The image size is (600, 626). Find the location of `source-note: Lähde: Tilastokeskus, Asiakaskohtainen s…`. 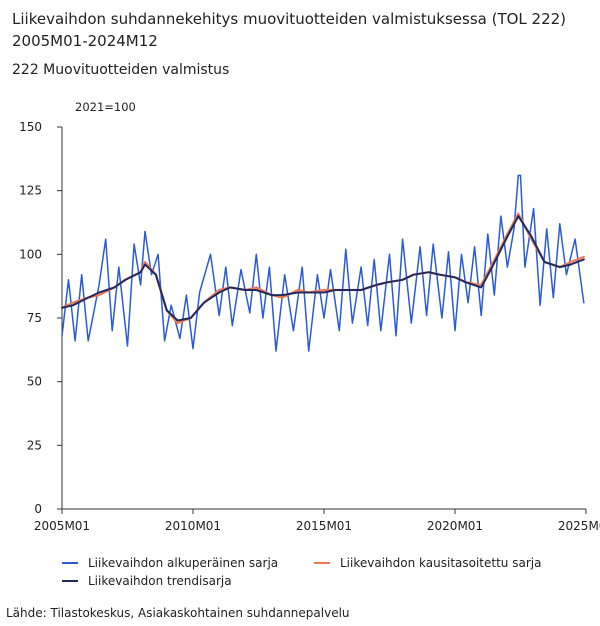

source-note: Lähde: Tilastokeskus, Asiakaskohtainen s… is located at coordinates (178, 613).